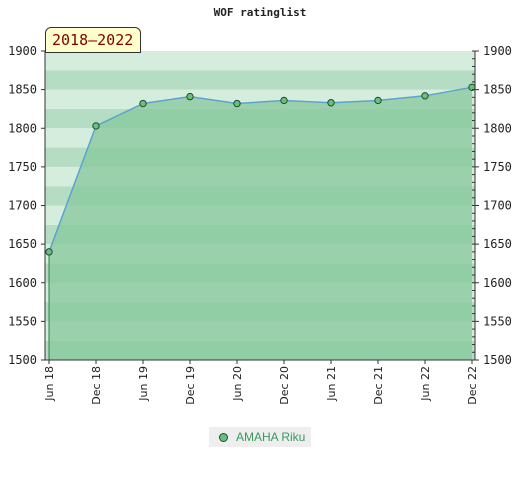 Image resolution: width=520 pixels, height=480 pixels. I want to click on y-tick-label-left: 1700, so click(22, 206).